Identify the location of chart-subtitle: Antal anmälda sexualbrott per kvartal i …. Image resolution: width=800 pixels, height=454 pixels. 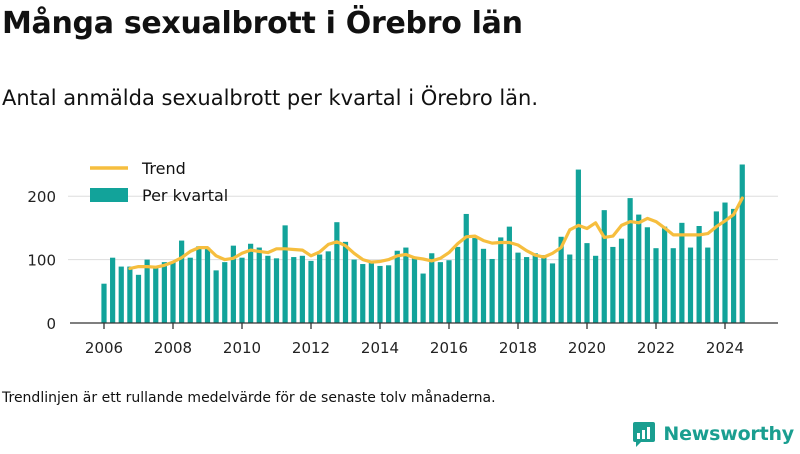
(270, 98).